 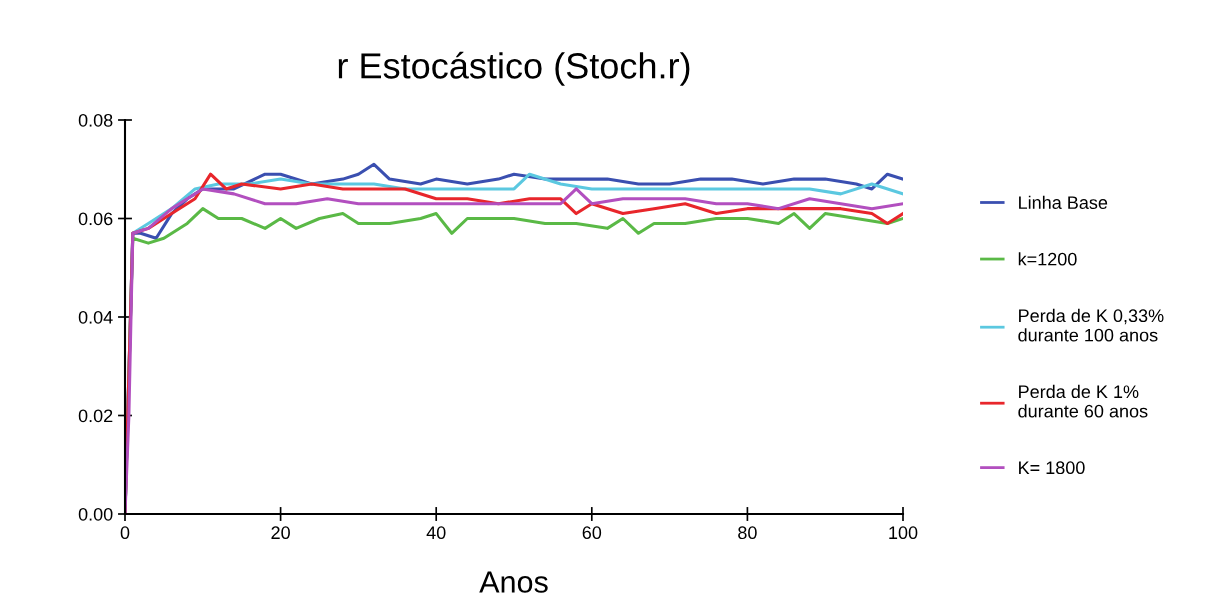 What do you see at coordinates (280, 533) in the screenshot?
I see `x-tick-label: 20` at bounding box center [280, 533].